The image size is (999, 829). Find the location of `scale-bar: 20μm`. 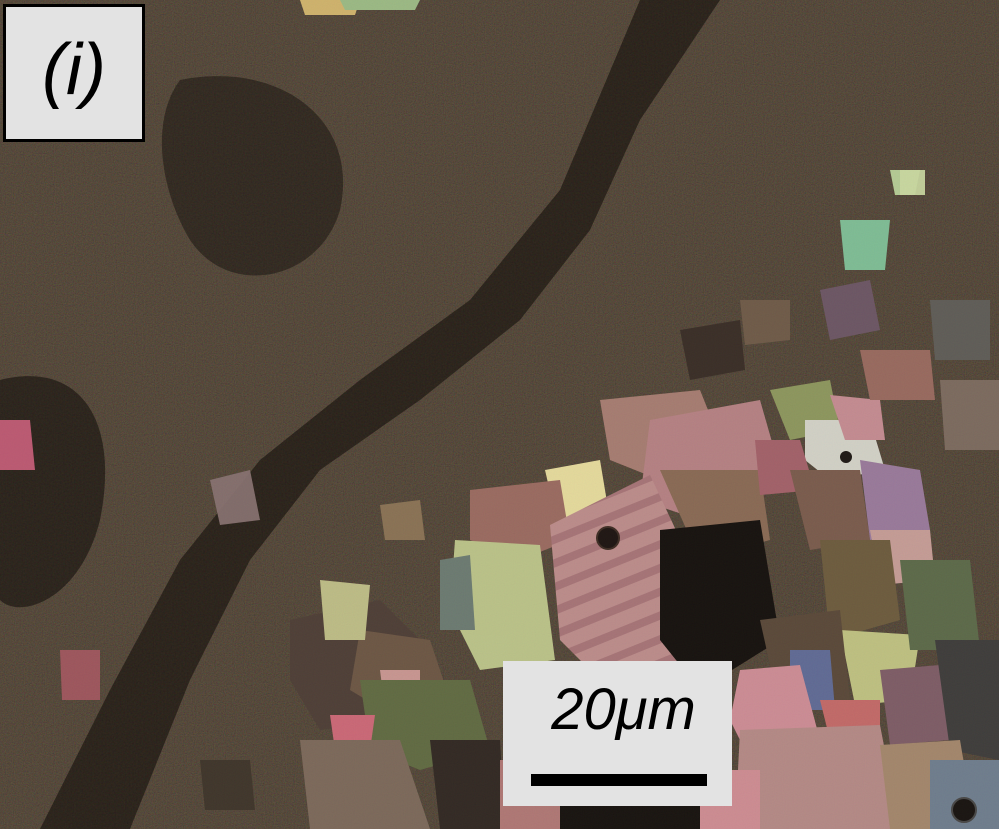

scale-bar: 20μm is located at coordinates (617, 733).